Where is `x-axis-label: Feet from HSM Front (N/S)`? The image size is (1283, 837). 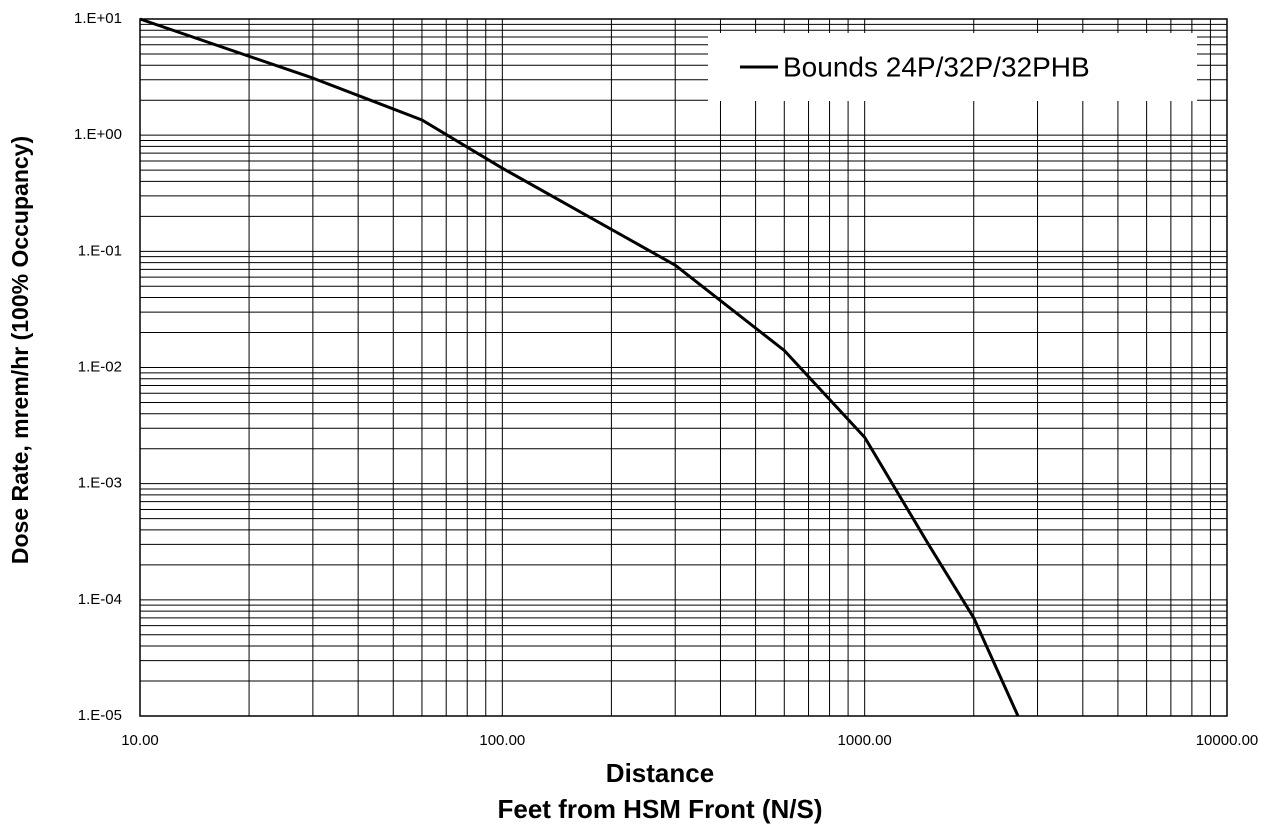 x-axis-label: Feet from HSM Front (N/S) is located at coordinates (660, 809).